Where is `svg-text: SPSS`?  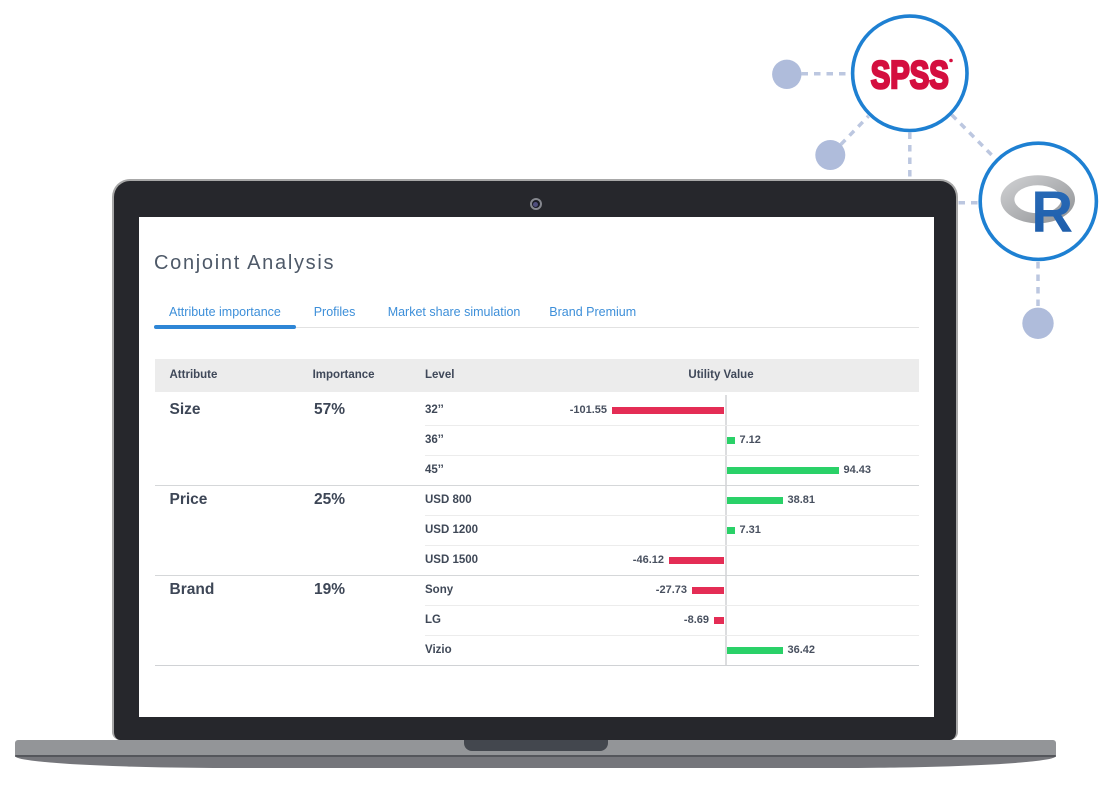
svg-text: SPSS is located at coordinates (910, 75).